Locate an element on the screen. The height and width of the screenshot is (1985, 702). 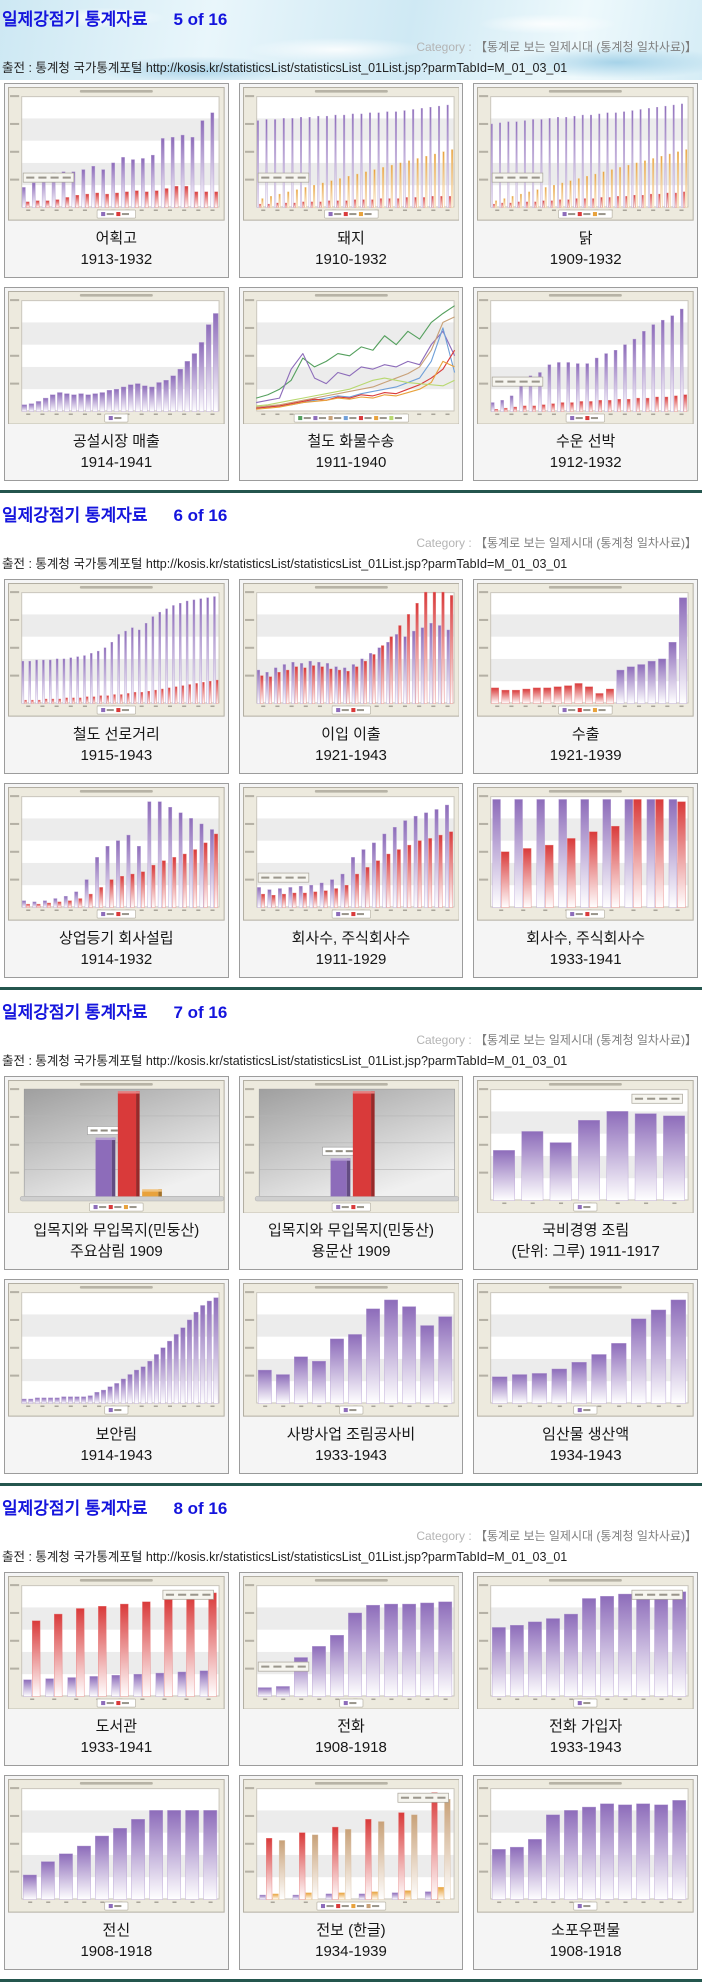
chart-cell: 전보 (한글) 1934-1939 is located at coordinates (351, 1873).